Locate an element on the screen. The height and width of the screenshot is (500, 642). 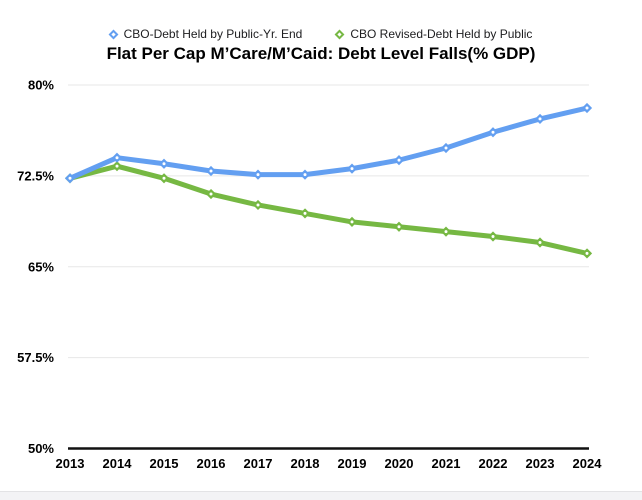
x-axis-tick-label: 2019 is located at coordinates (352, 463).